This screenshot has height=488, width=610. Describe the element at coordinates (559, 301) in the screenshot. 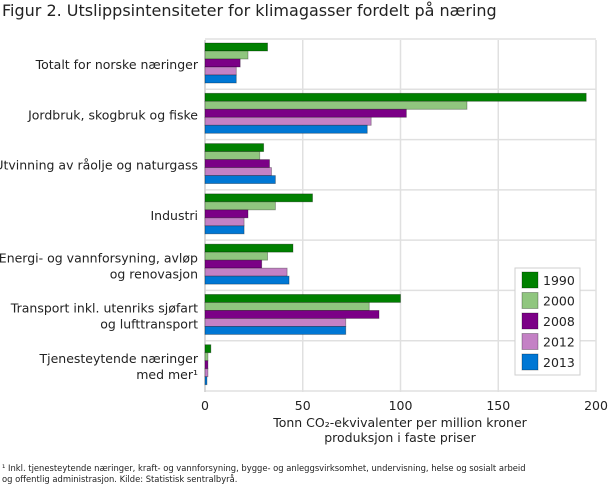

I see `legend-label: 2000` at that location.